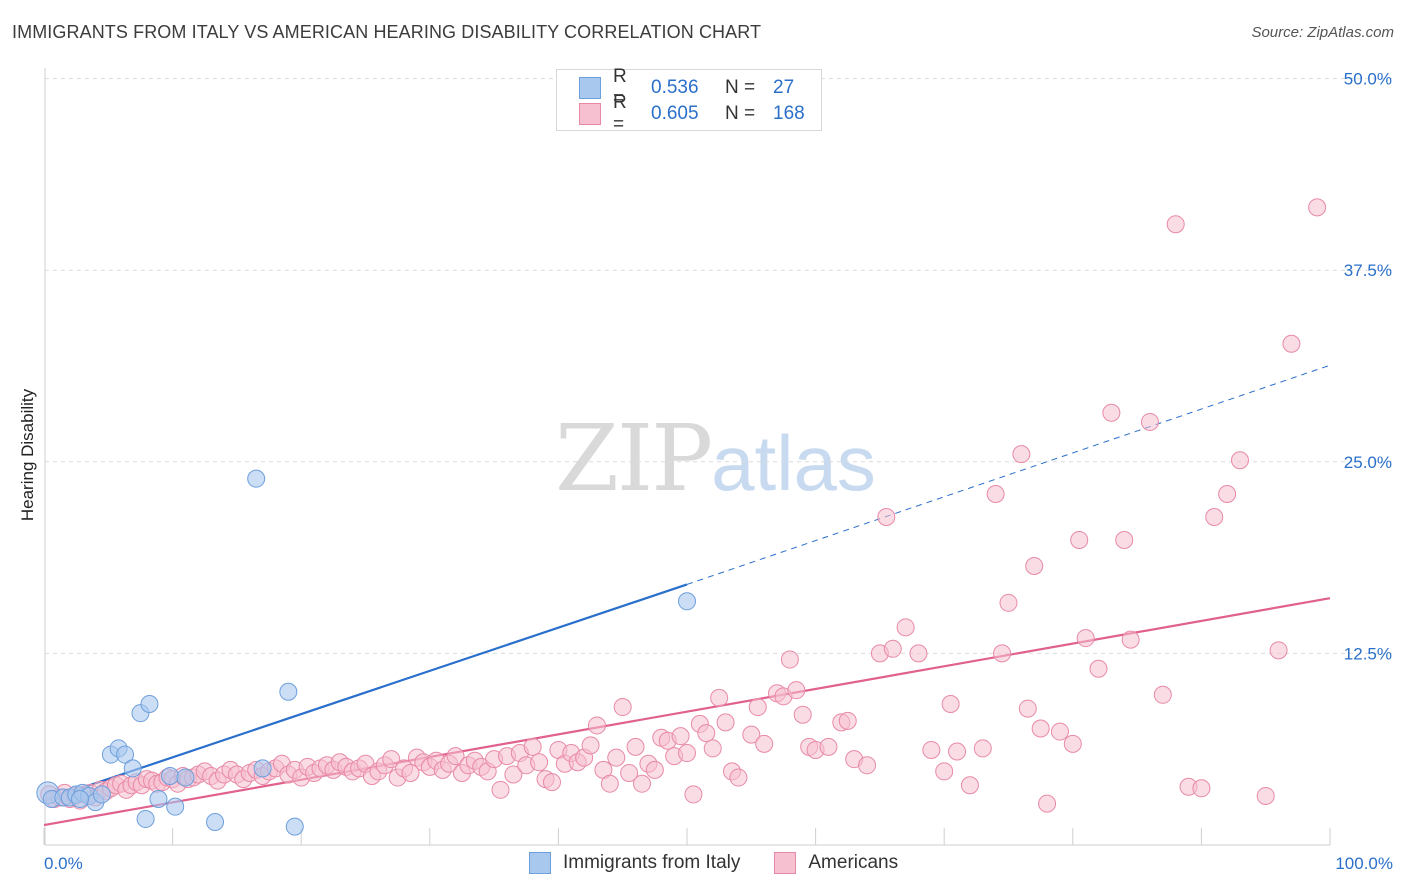  Describe the element at coordinates (620, 87) in the screenshot. I see `legend-r-label: R =` at that location.